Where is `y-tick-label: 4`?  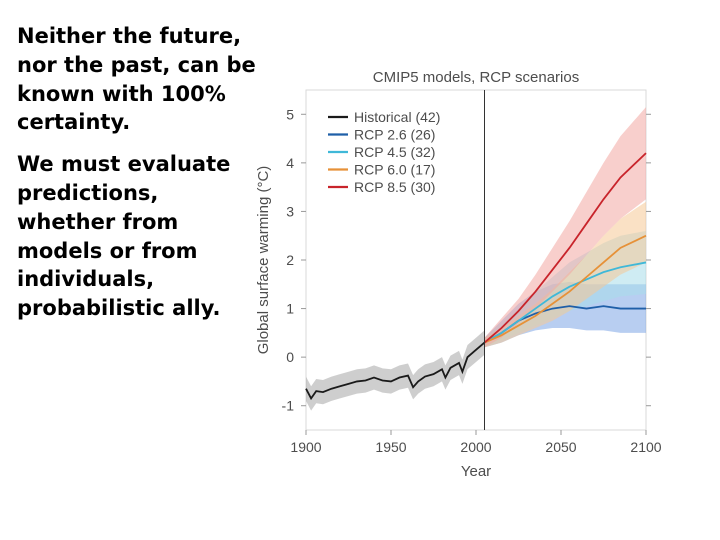
y-tick-label: 4 is located at coordinates (290, 163).